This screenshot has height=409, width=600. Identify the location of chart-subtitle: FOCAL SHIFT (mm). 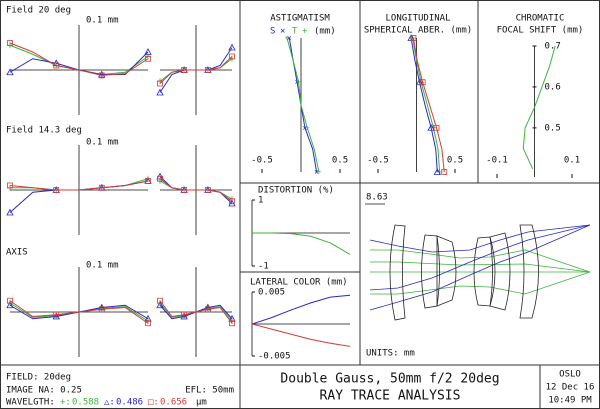
(540, 31).